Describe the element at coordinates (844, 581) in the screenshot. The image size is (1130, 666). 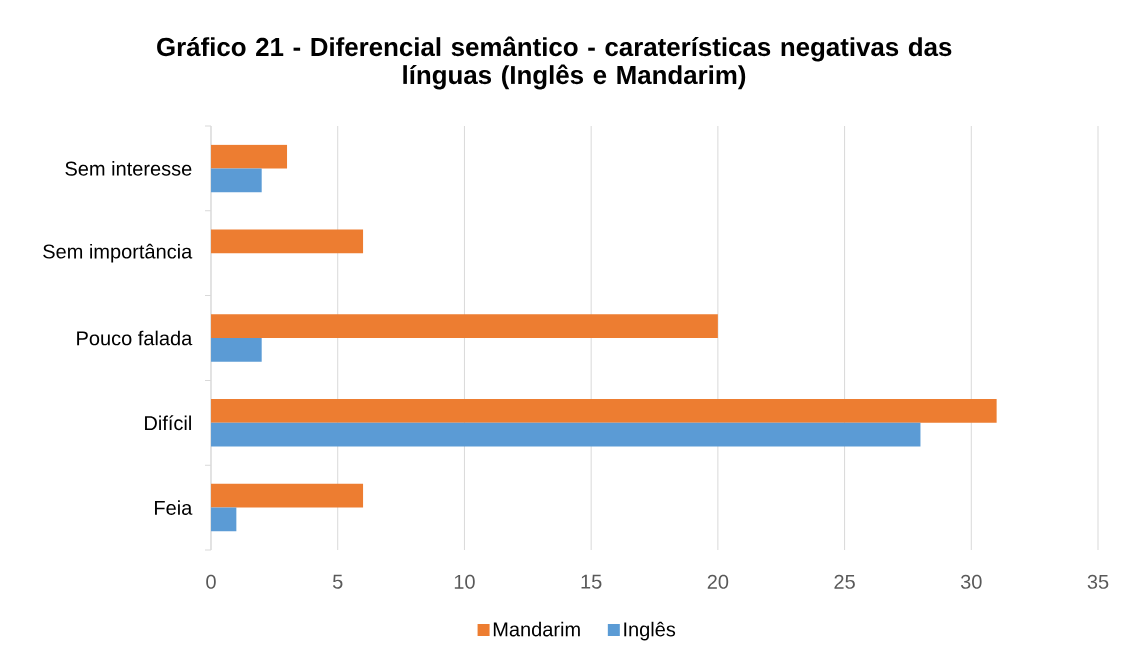
I see `x-tick-label: 25` at that location.